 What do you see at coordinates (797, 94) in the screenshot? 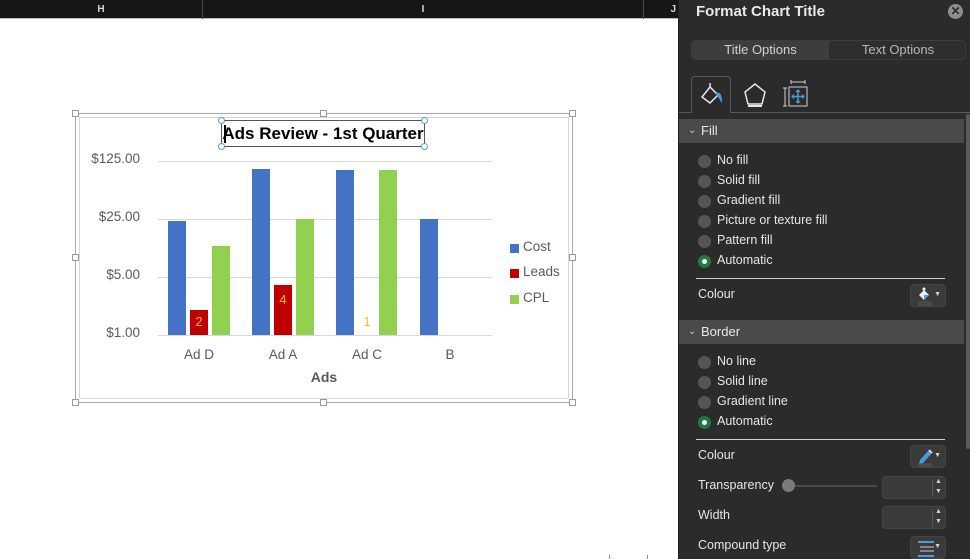
I see `size-properties-tab` at bounding box center [797, 94].